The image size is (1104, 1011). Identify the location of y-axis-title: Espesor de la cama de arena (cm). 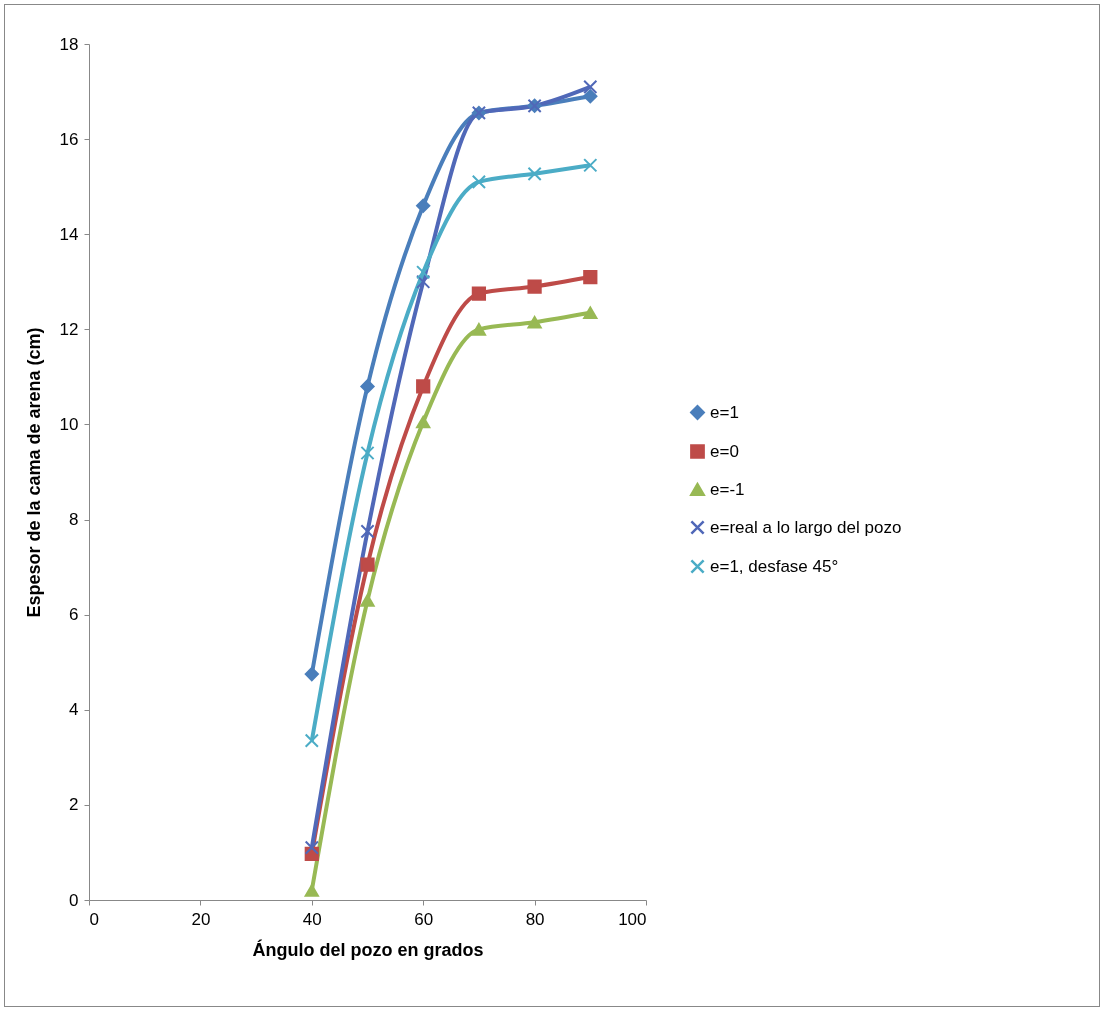
(33, 472).